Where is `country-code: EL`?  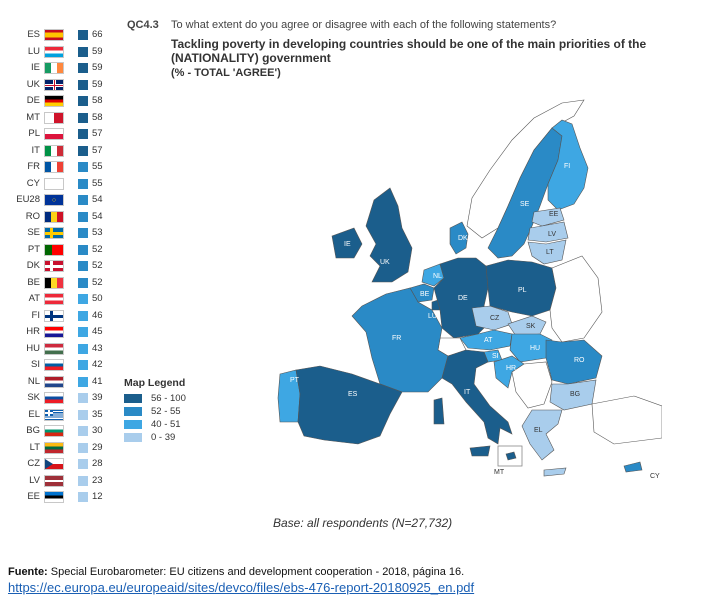 country-code: EL is located at coordinates (34, 414).